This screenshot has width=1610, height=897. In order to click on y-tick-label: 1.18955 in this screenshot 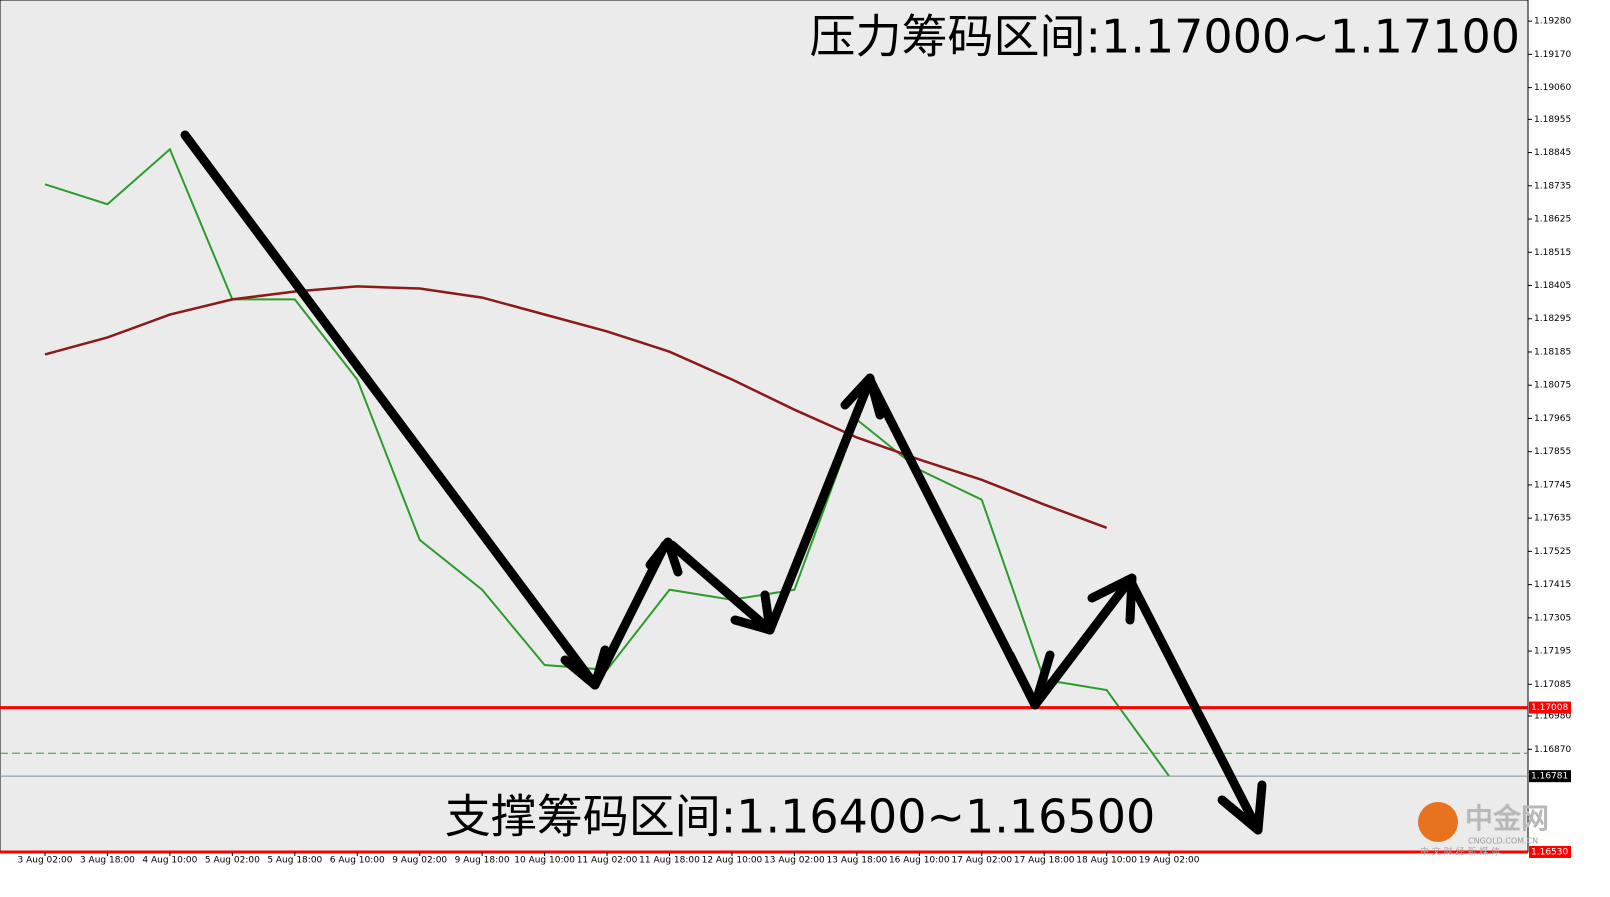, I will do `click(1552, 120)`.